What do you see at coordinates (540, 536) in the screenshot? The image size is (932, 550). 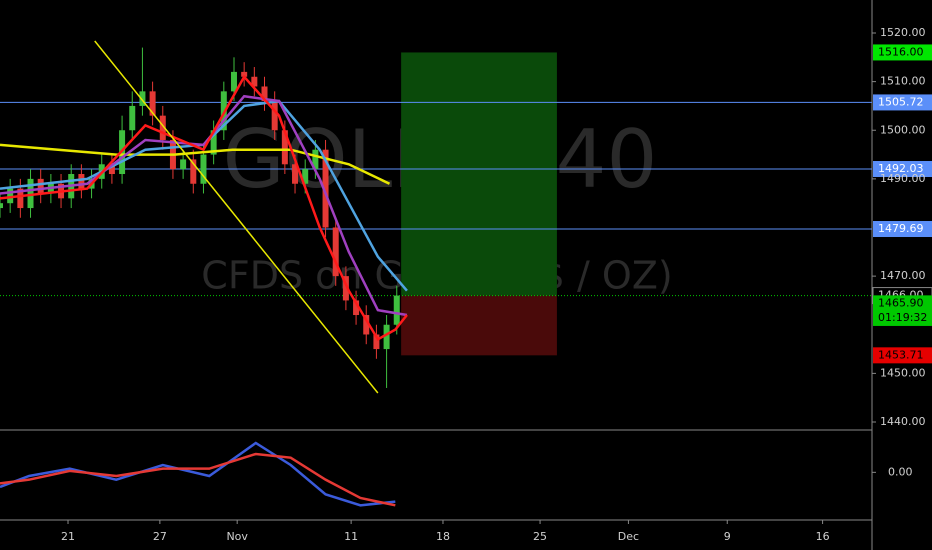 I see `x-tick-label: 25` at bounding box center [540, 536].